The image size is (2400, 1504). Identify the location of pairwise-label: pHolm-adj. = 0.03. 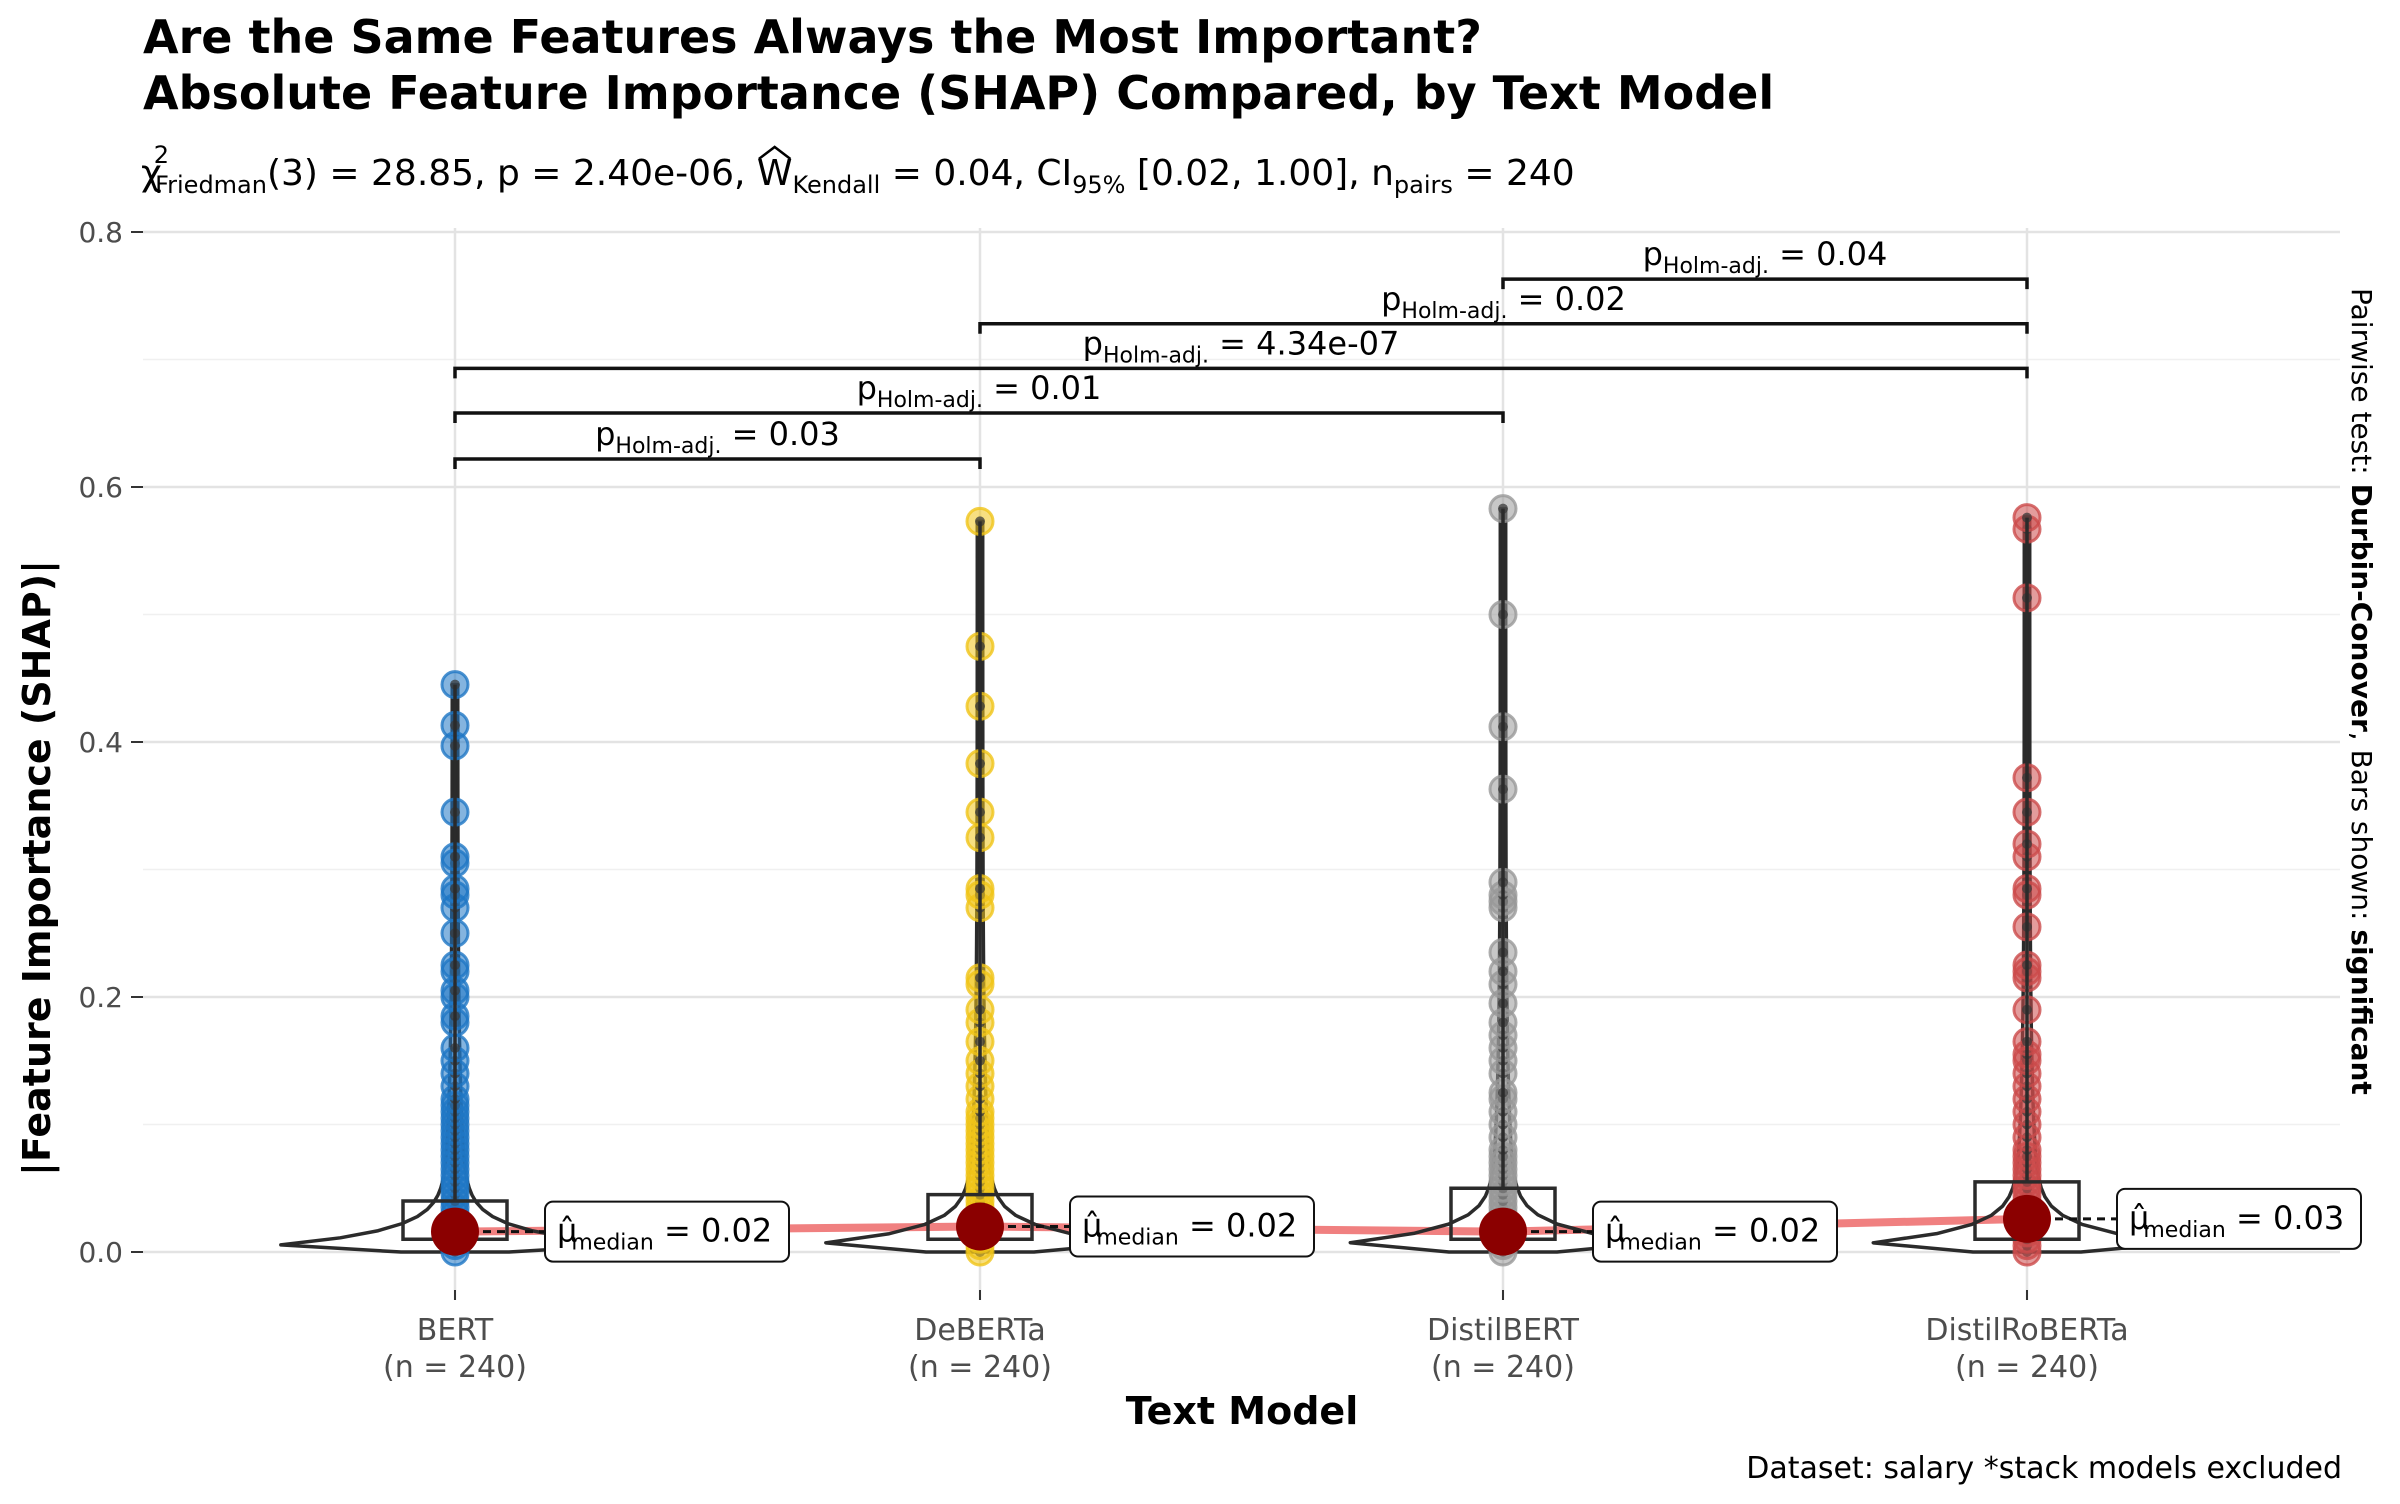
(717, 437).